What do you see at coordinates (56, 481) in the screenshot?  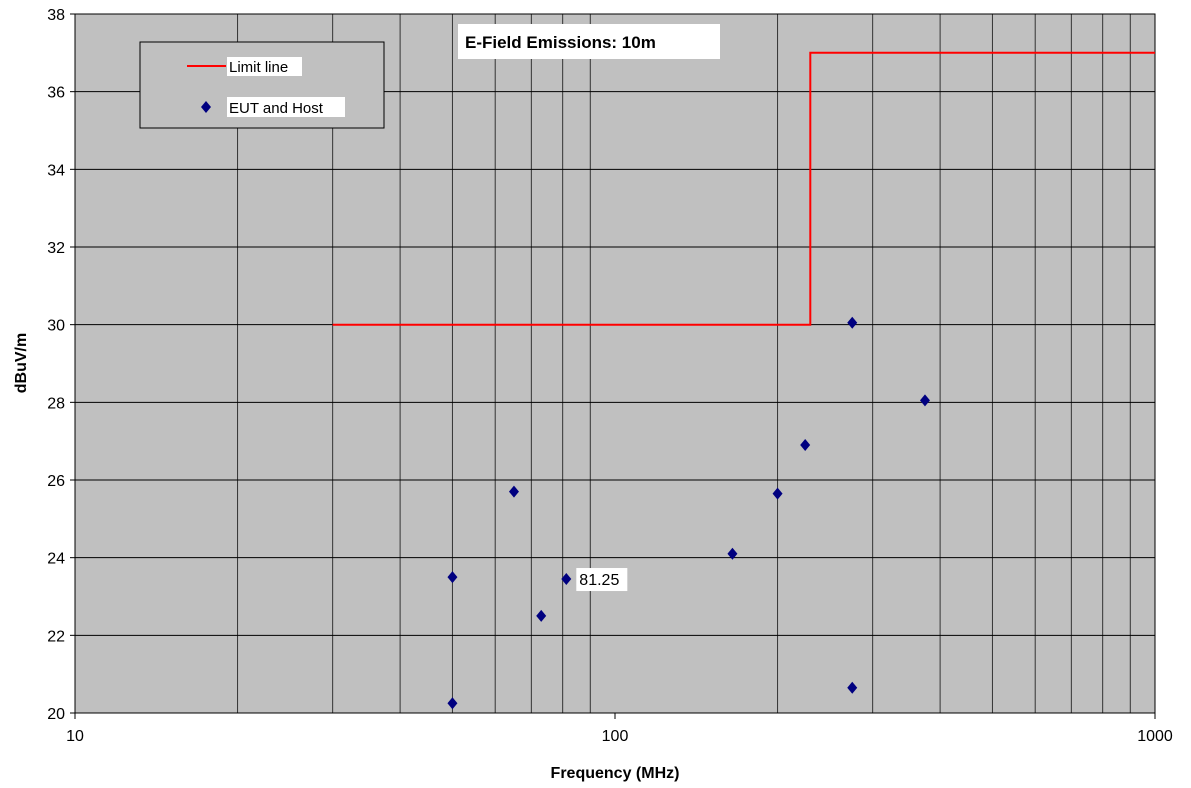 I see `y-tick-label: 26` at bounding box center [56, 481].